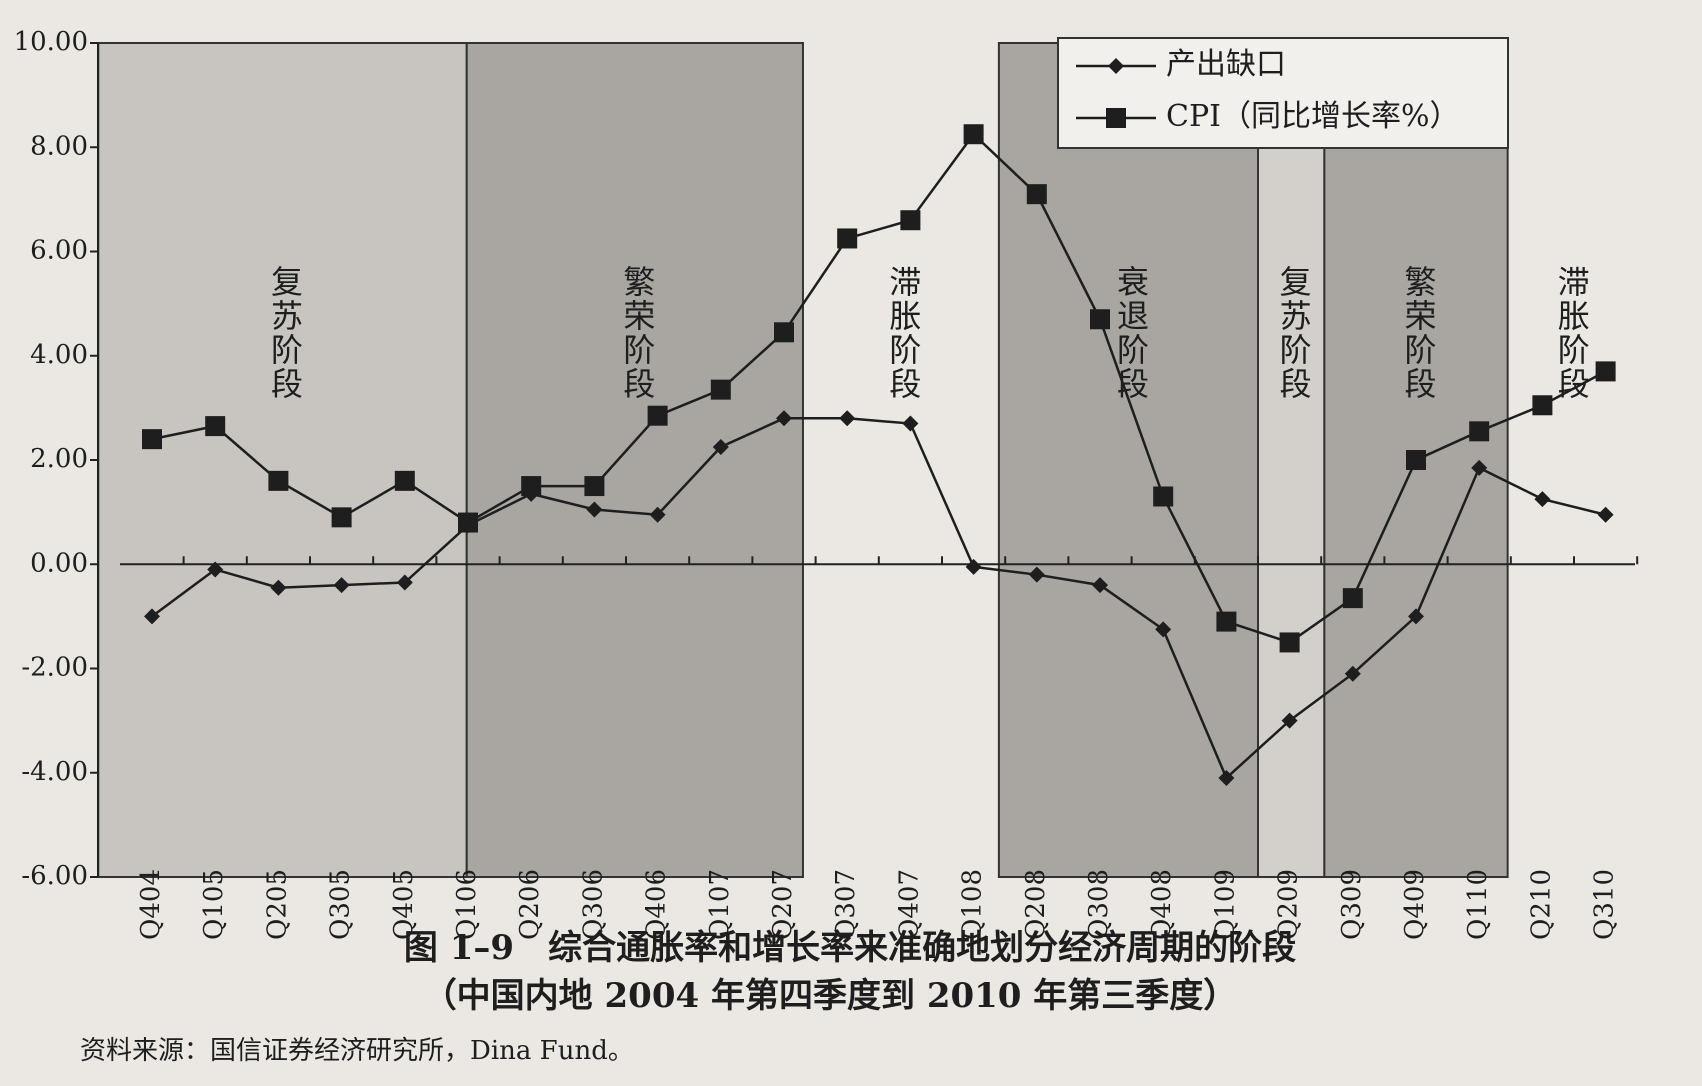 The height and width of the screenshot is (1086, 1702). What do you see at coordinates (1289, 904) in the screenshot?
I see `x-tick-label: Q209` at bounding box center [1289, 904].